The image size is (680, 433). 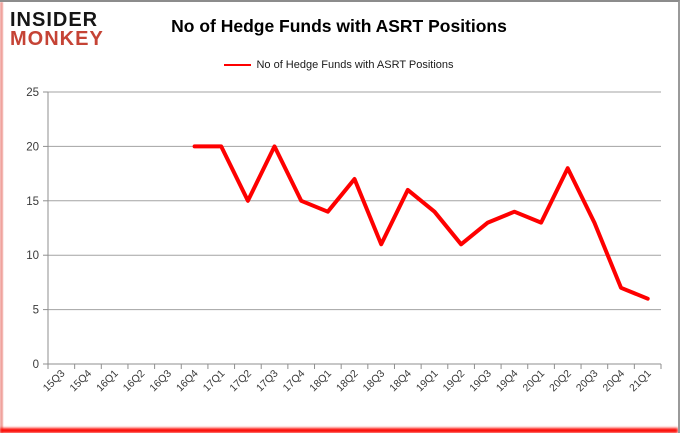 What do you see at coordinates (347, 381) in the screenshot?
I see `x-tick-label-18Q2: 18Q2` at bounding box center [347, 381].